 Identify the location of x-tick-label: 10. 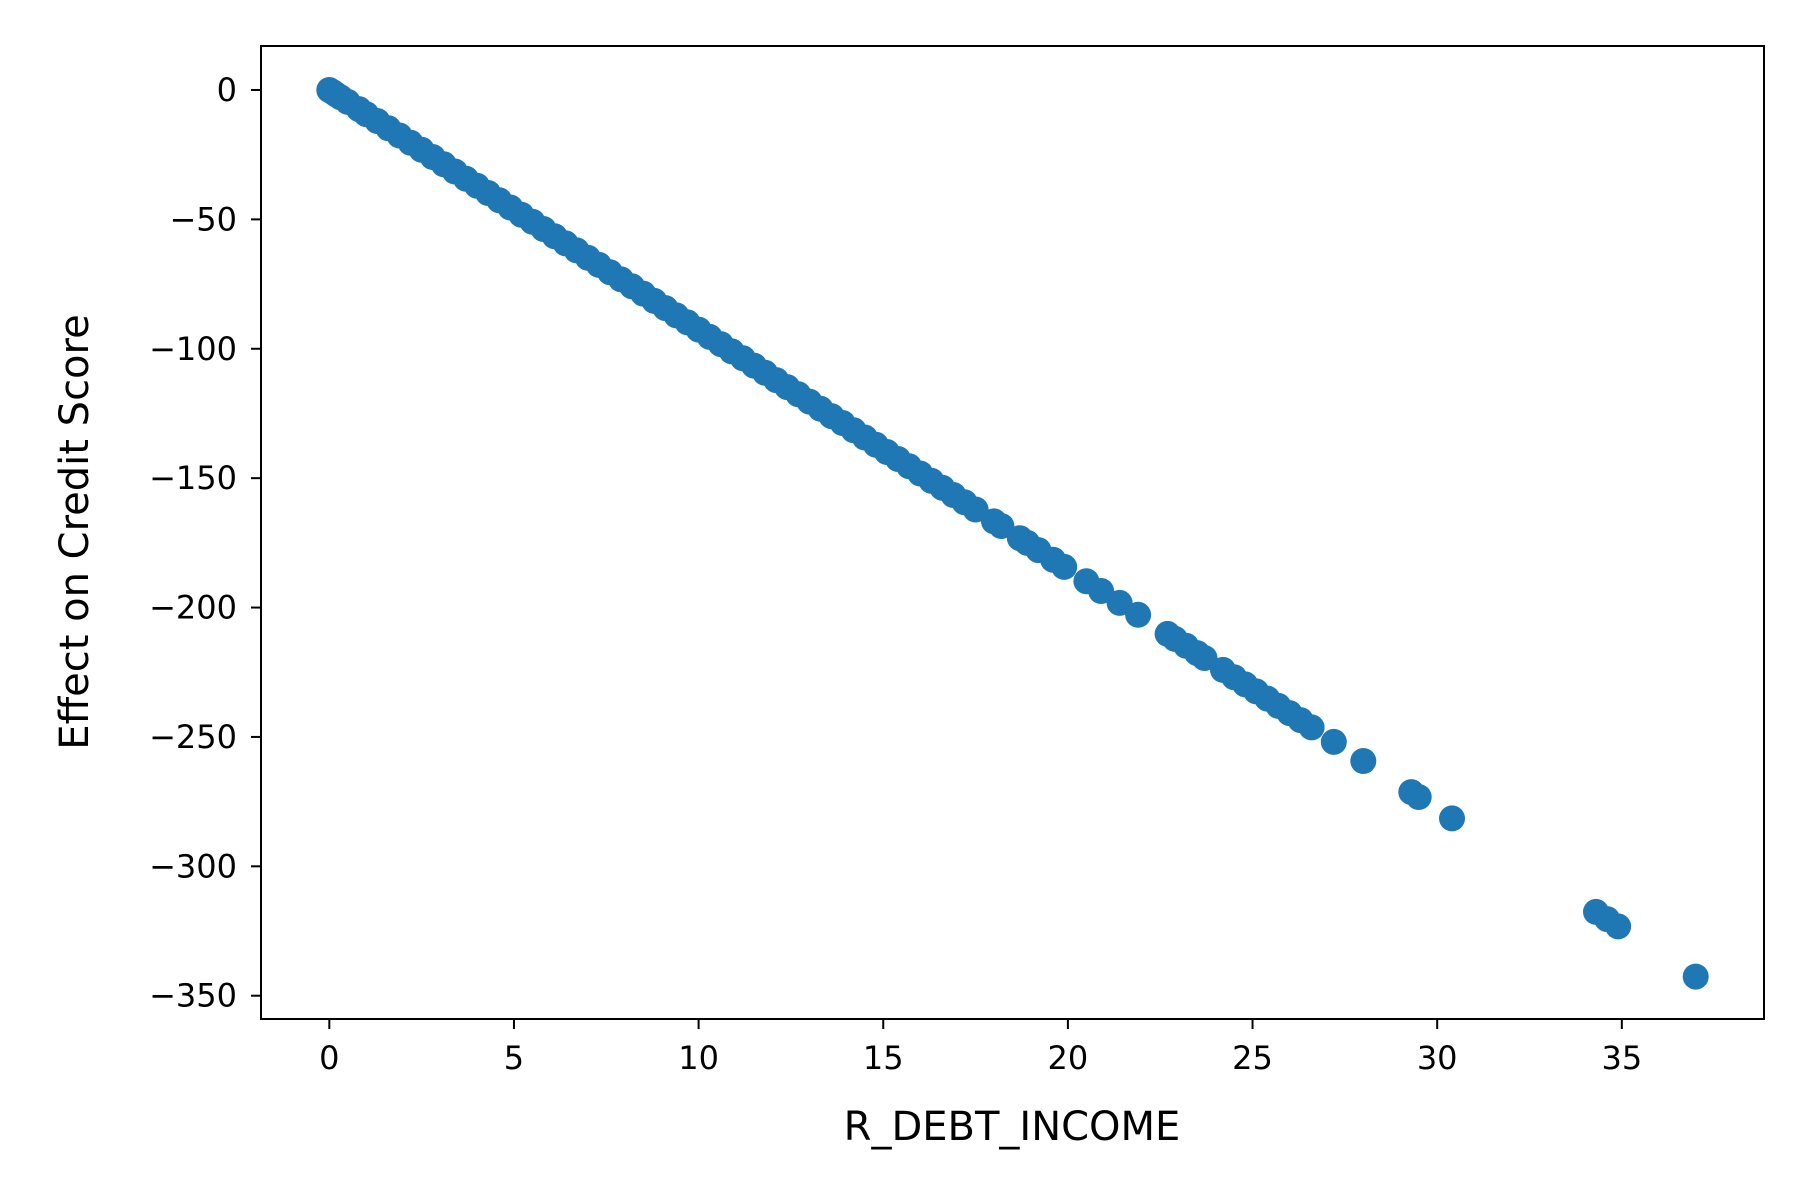
(698, 1058).